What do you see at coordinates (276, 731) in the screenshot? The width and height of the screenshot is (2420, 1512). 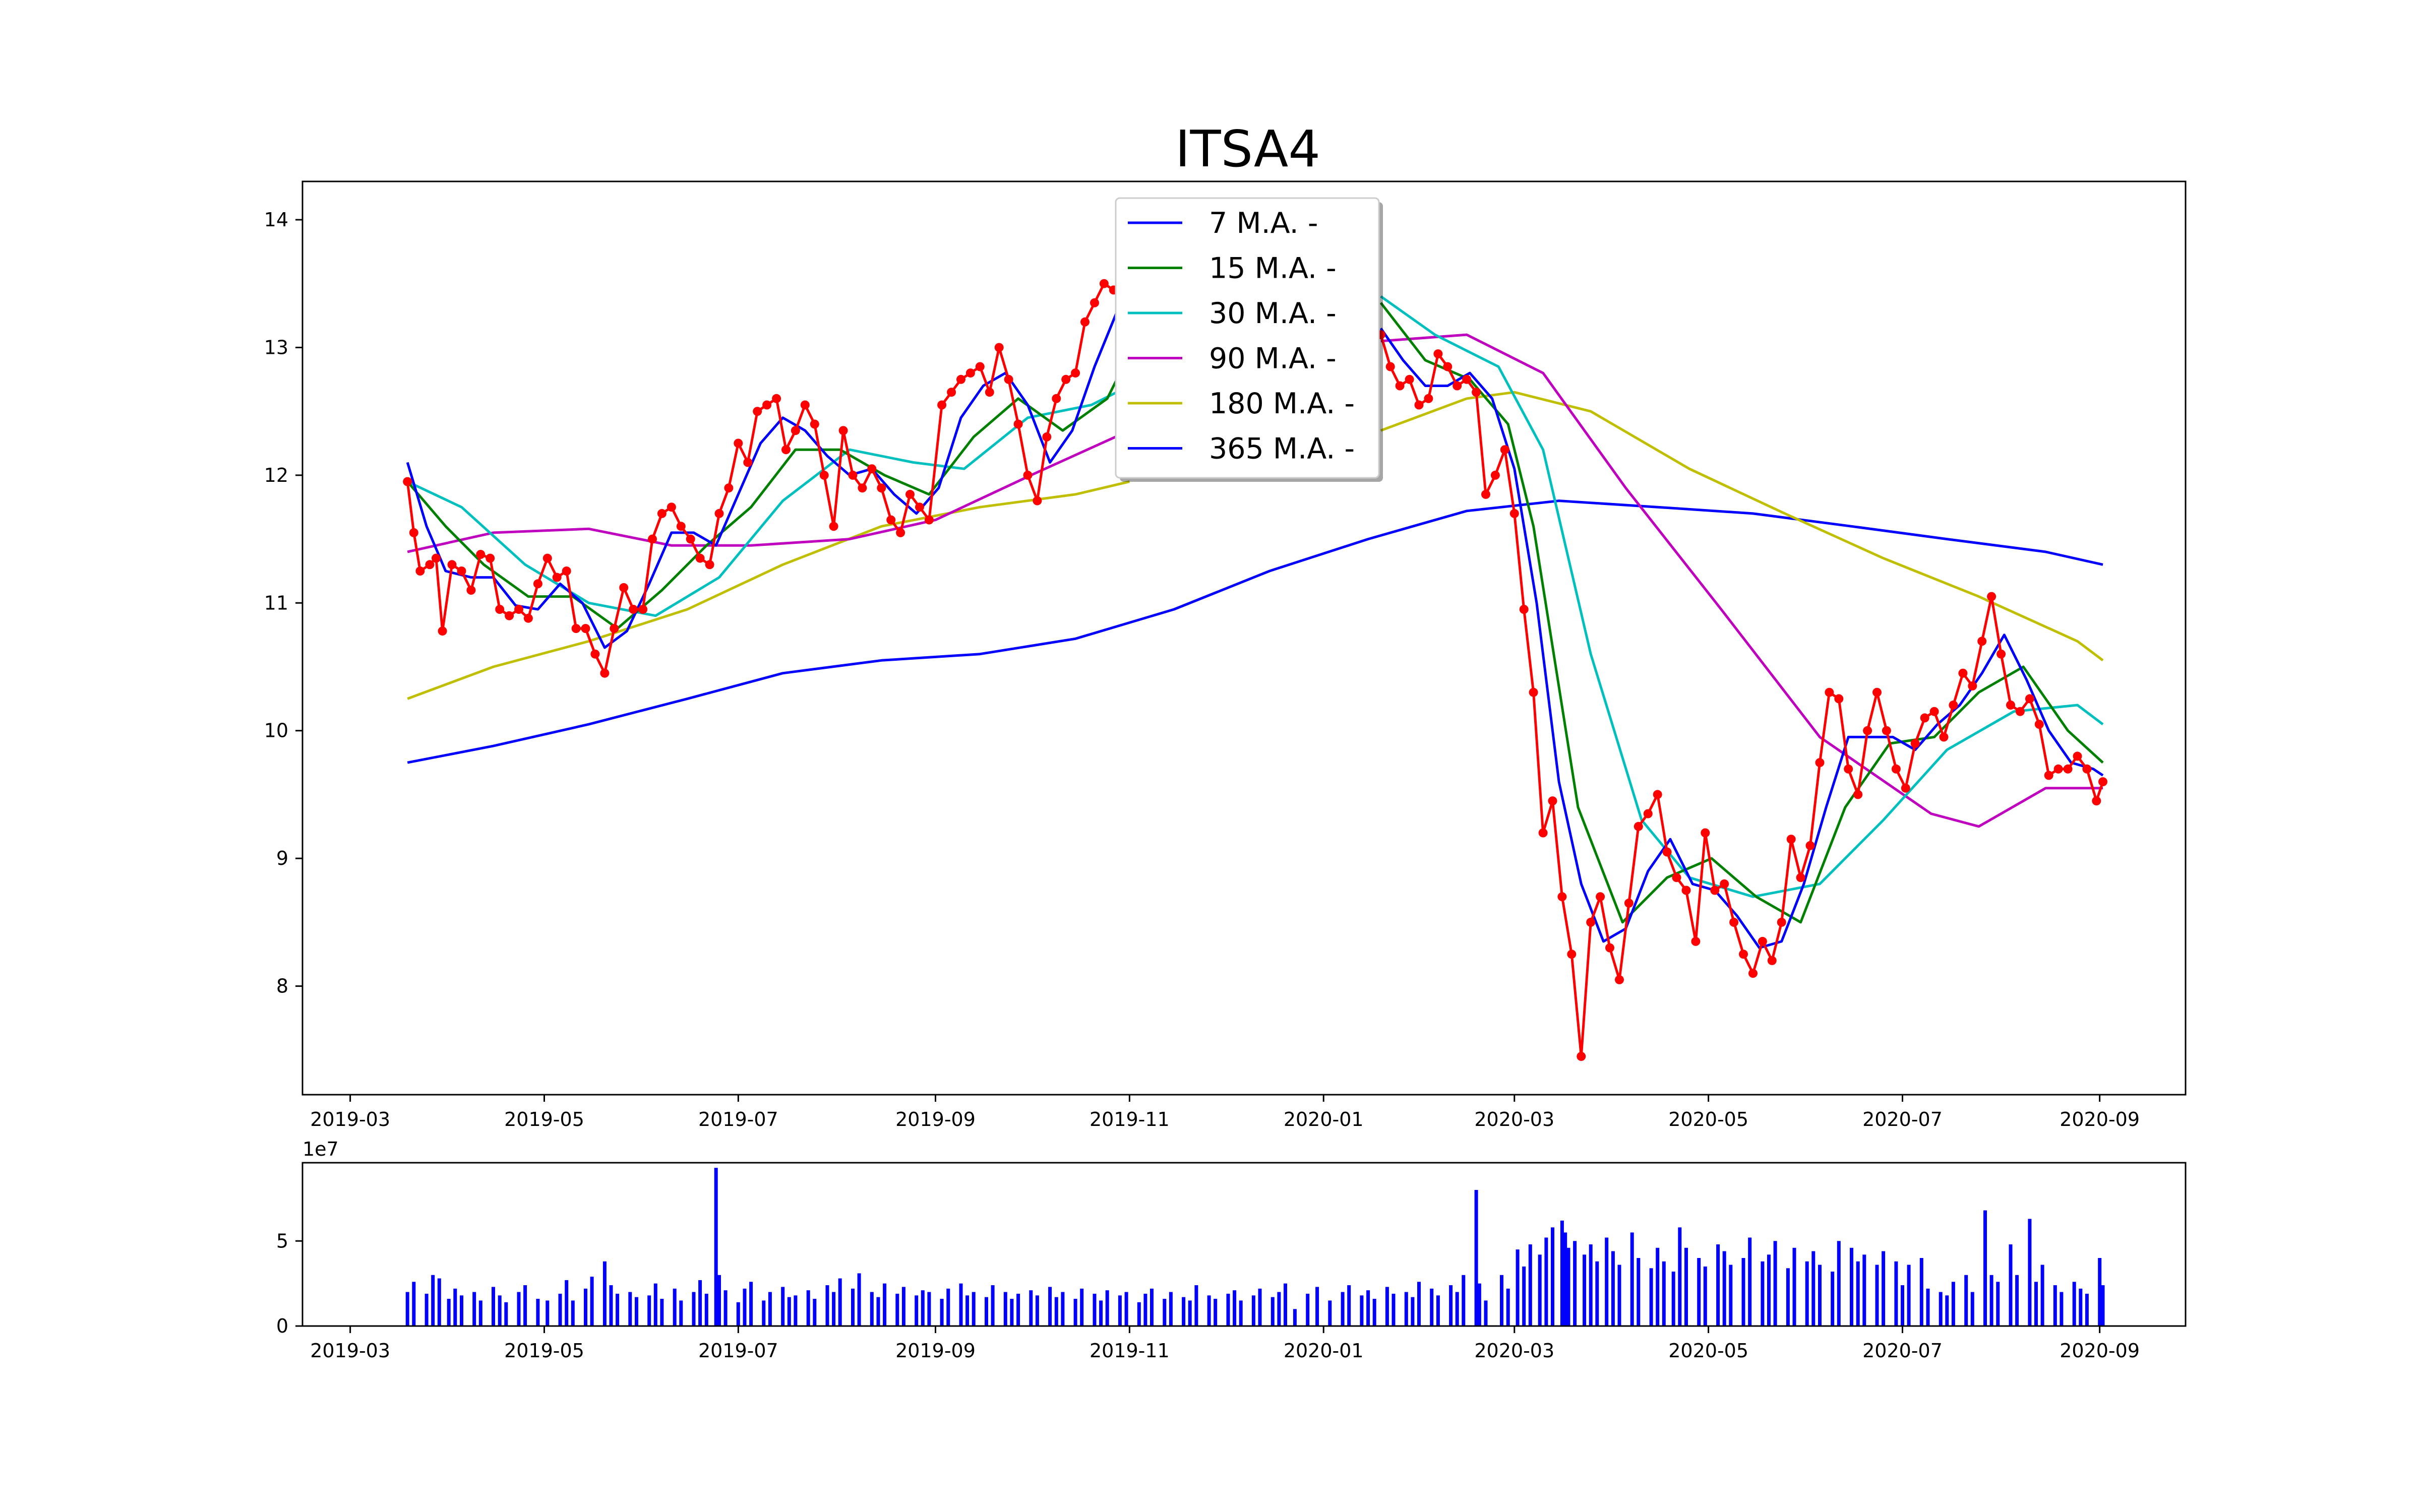 I see `y-tick-label: 10` at bounding box center [276, 731].